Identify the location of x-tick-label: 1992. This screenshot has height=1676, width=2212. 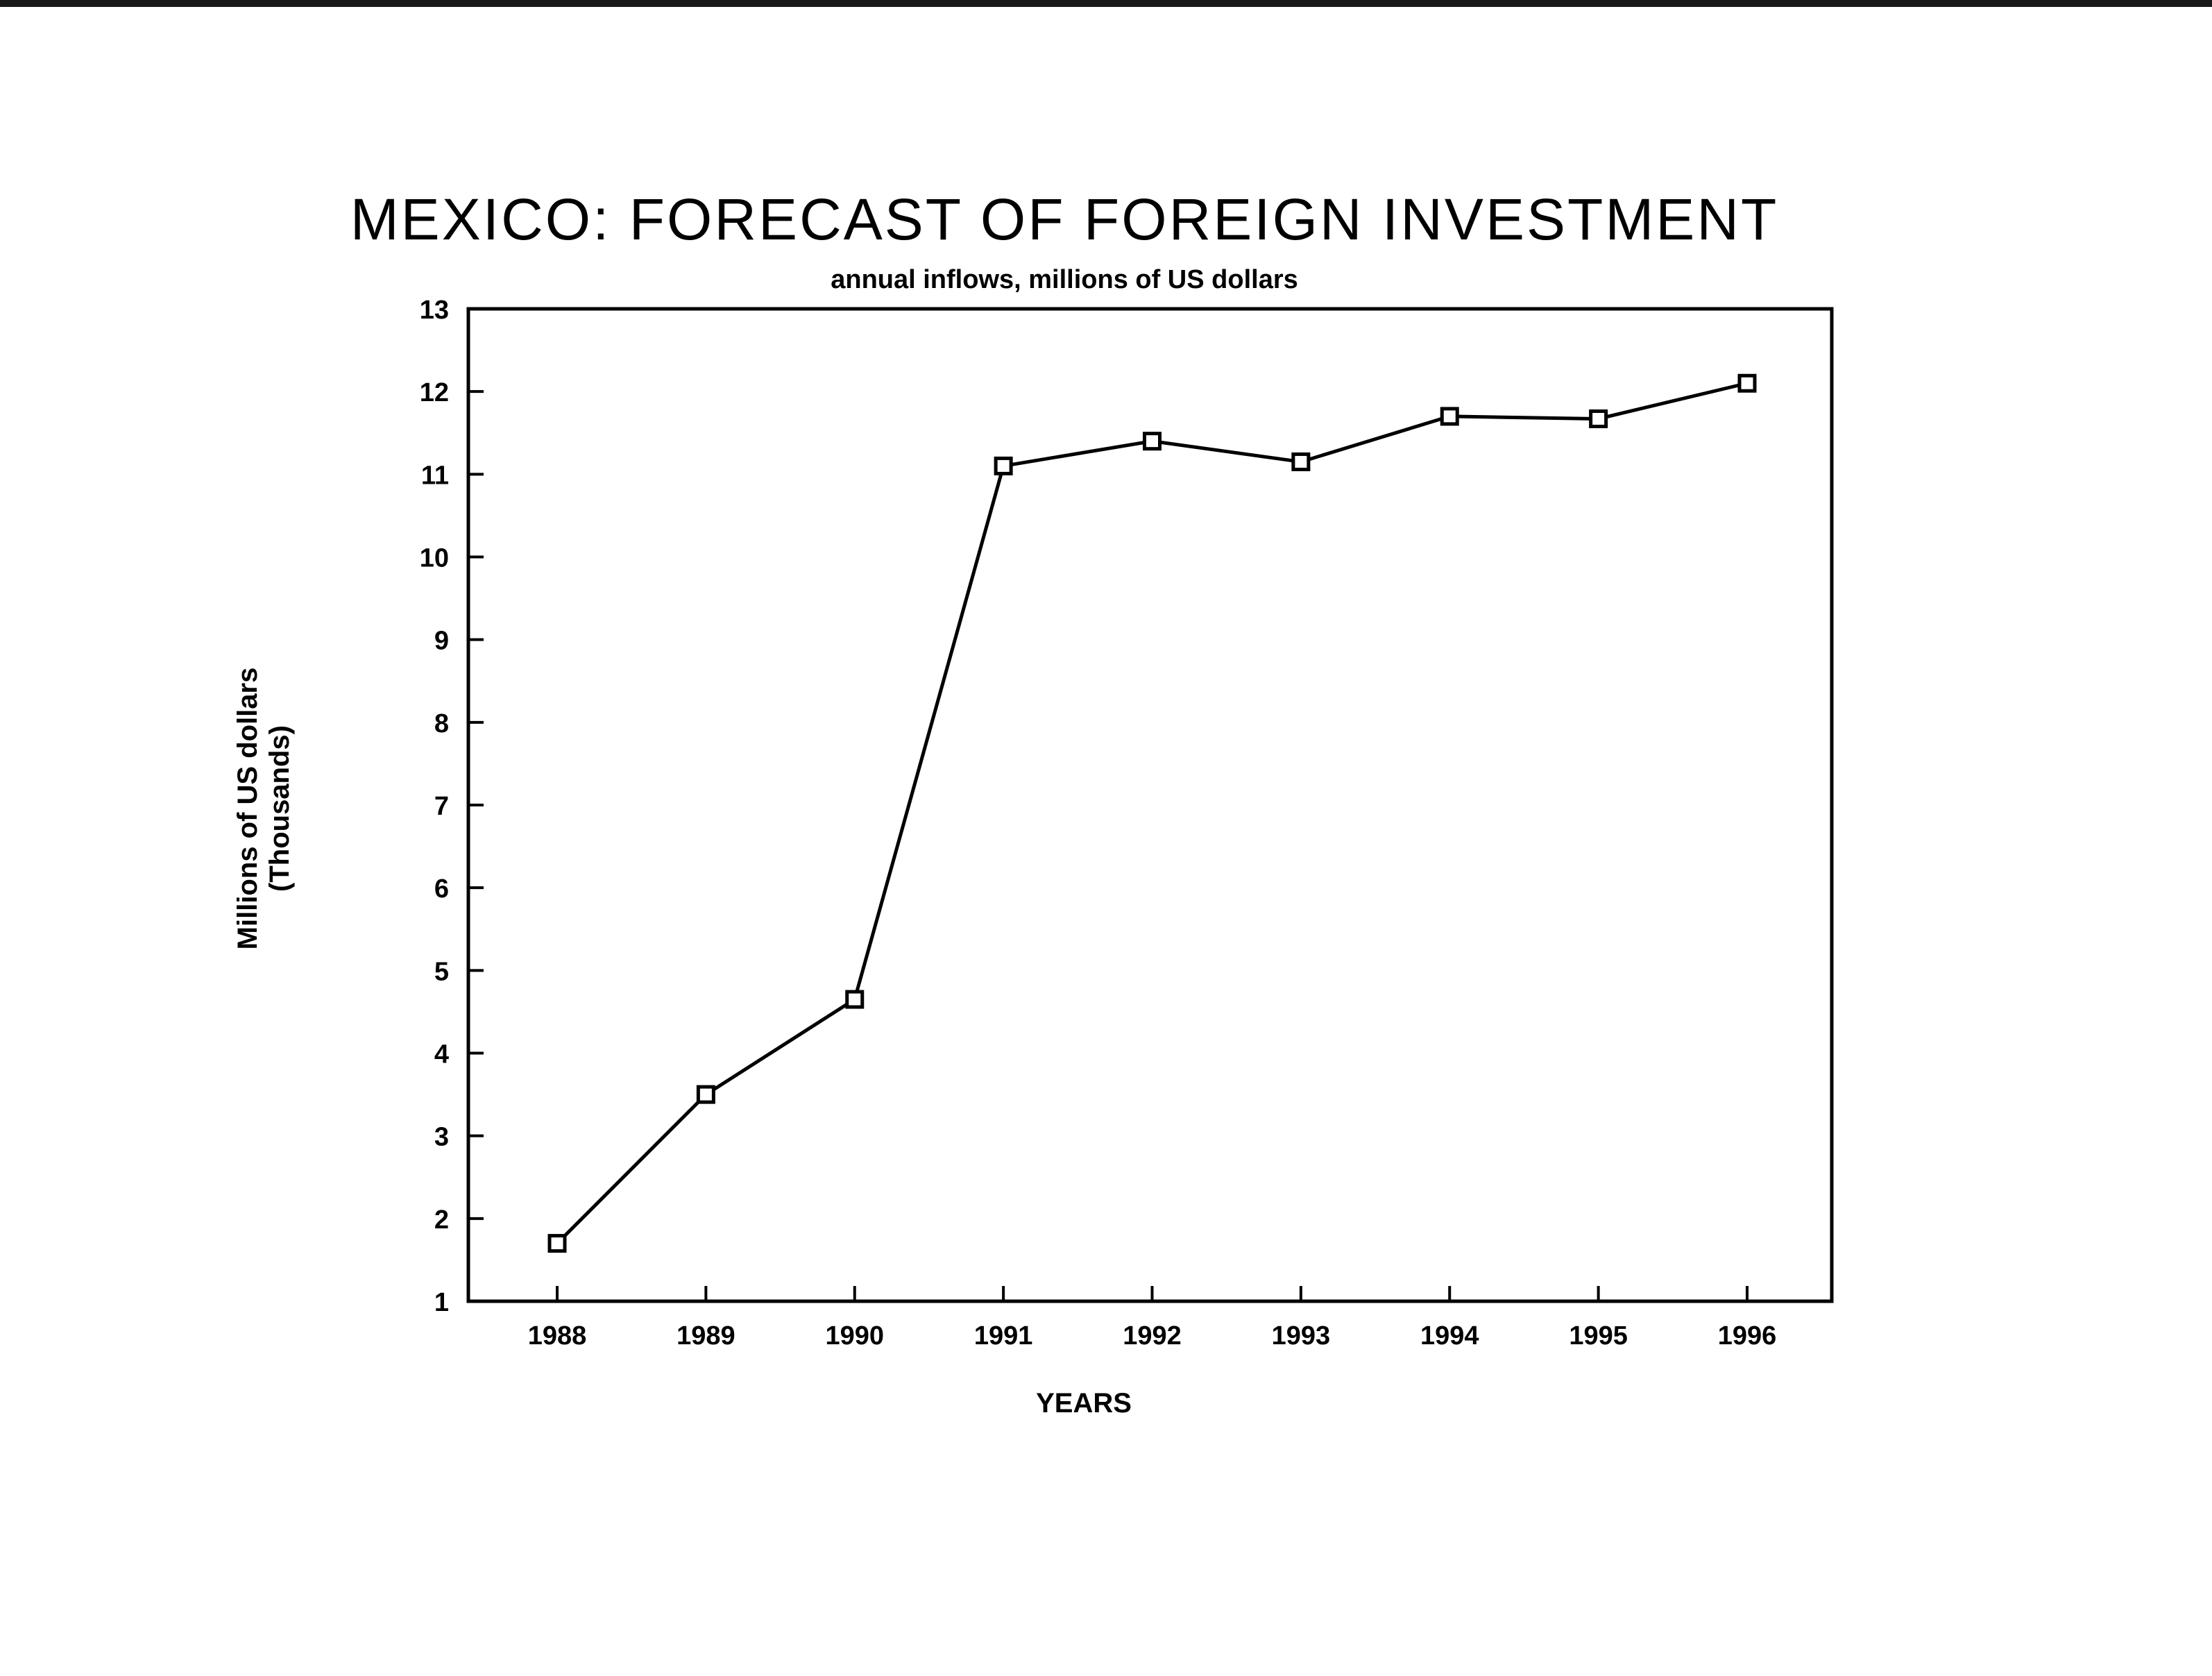
(1152, 1336).